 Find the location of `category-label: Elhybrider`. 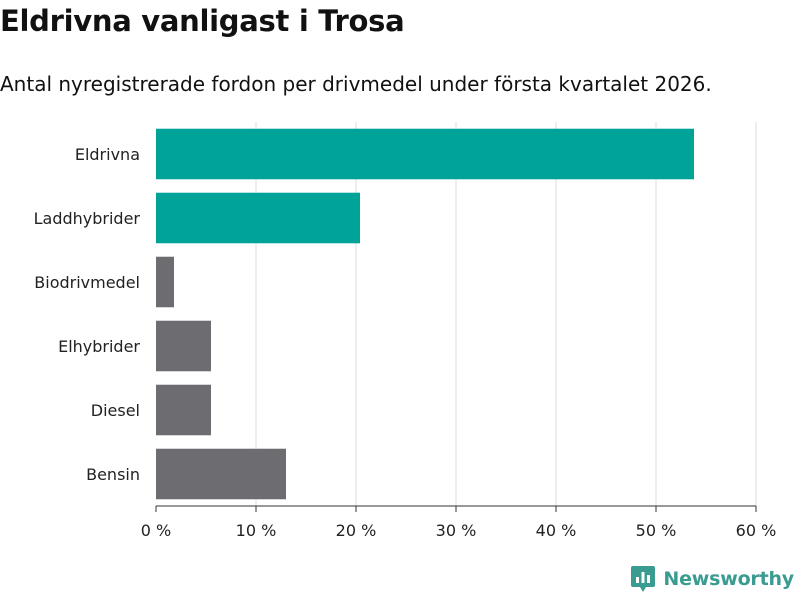

category-label: Elhybrider is located at coordinates (99, 346).